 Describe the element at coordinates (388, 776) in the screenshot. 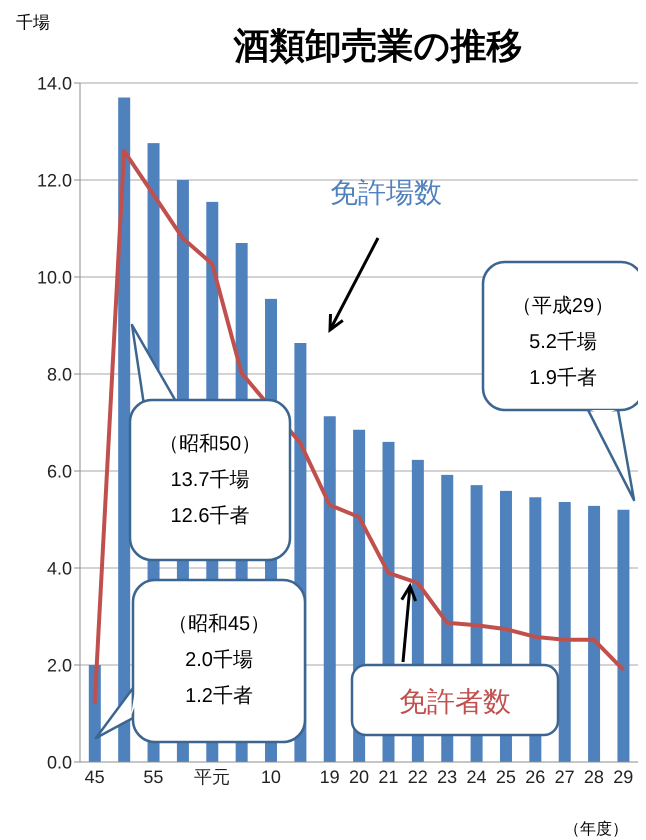

I see `x-tick-label: 21` at that location.